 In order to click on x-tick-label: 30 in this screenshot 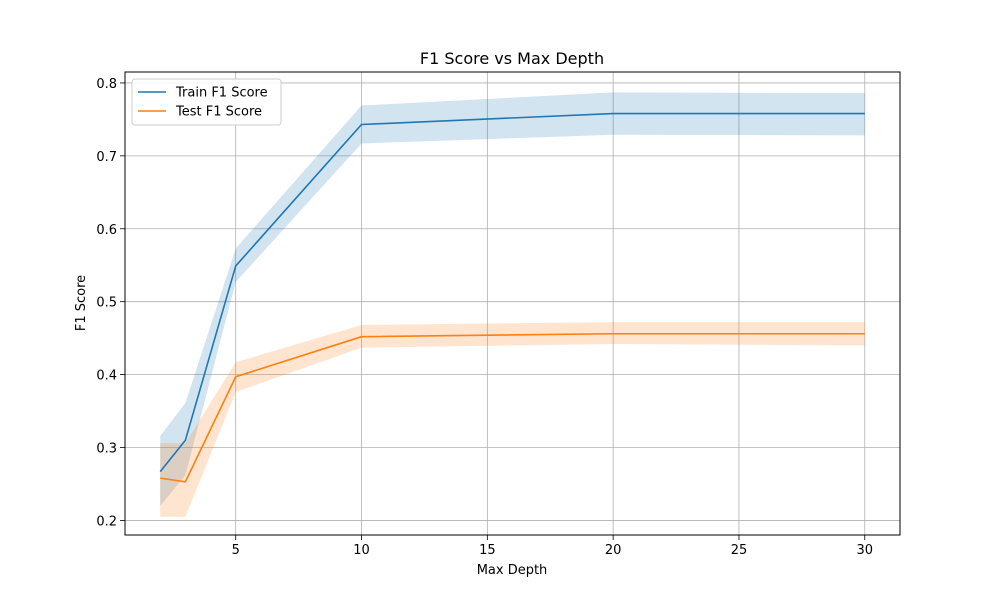, I will do `click(864, 550)`.